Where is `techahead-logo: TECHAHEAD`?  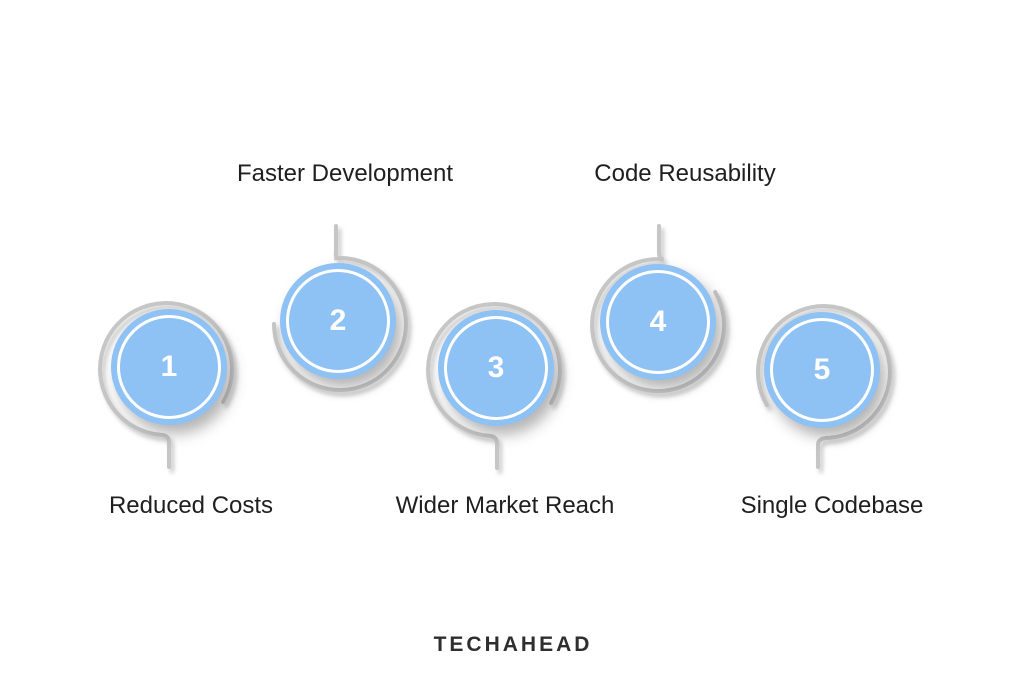
techahead-logo: TECHAHEAD is located at coordinates (513, 644).